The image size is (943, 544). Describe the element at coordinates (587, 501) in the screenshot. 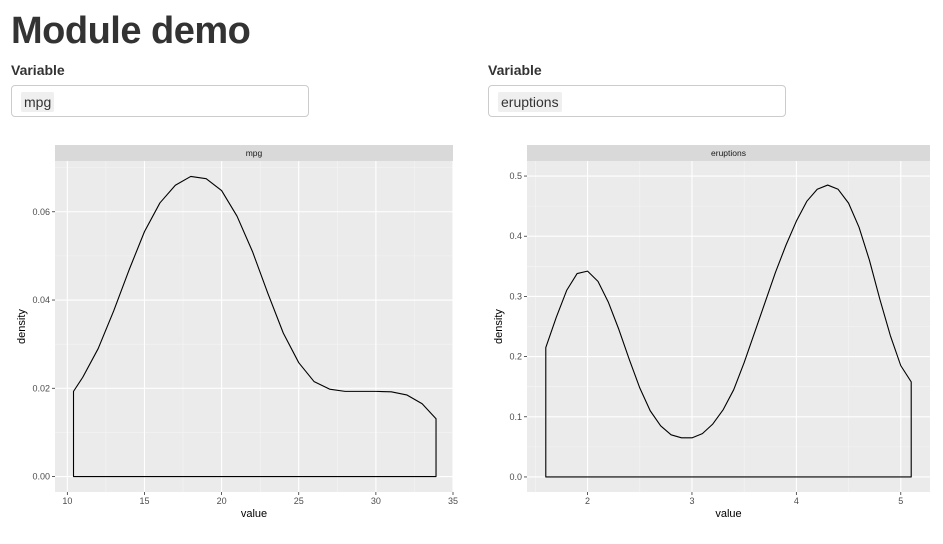

I see `x-tick-label: 2` at that location.